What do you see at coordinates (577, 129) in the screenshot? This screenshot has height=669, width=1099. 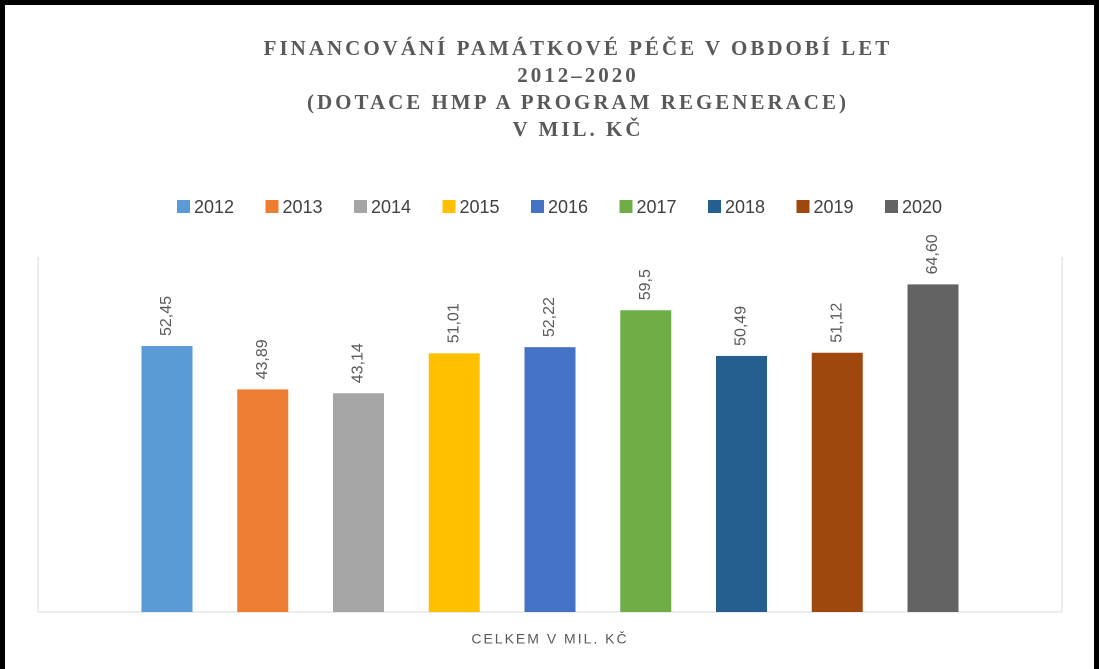 I see `chart-title: V MIL. KČ` at bounding box center [577, 129].